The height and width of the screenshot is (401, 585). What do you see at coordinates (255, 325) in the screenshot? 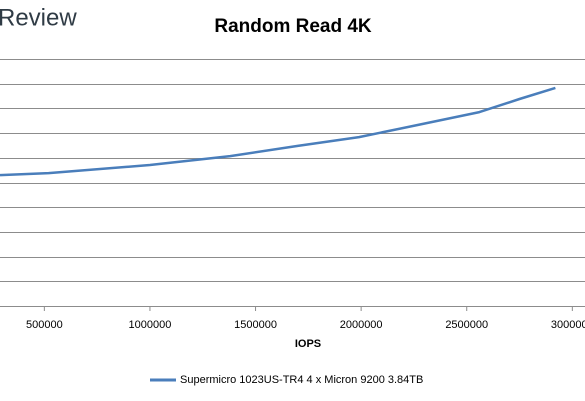
I see `x-tick-label: 1500000` at bounding box center [255, 325].